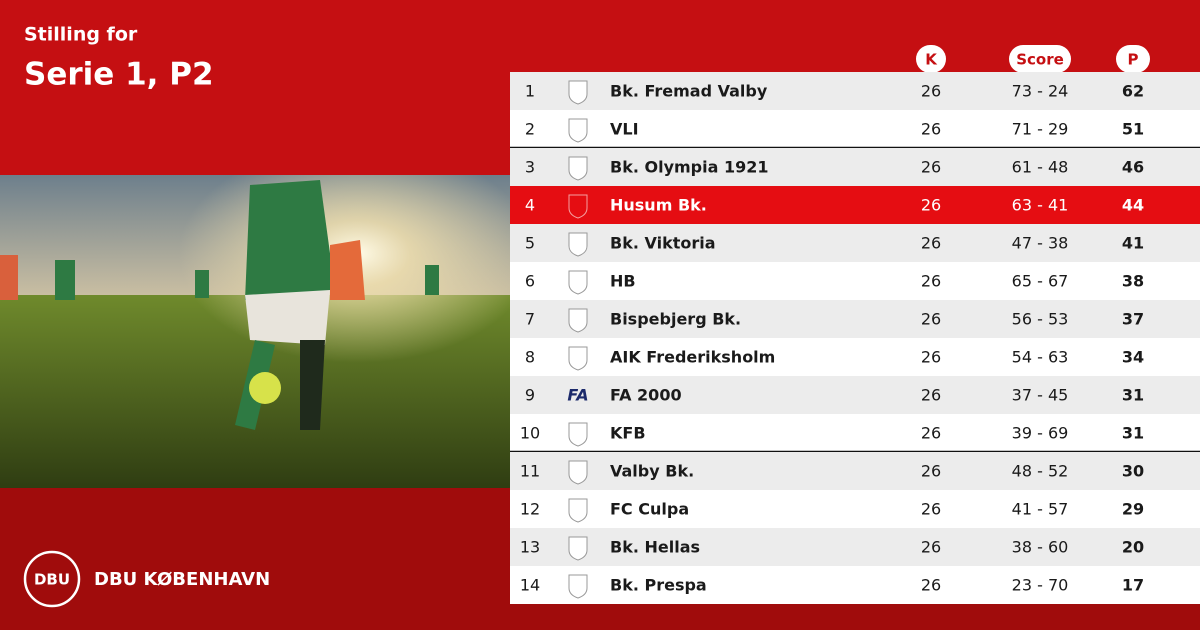 This screenshot has width=1200, height=630. I want to click on table-row: 5 Bk. Viktoria 26 47 - 38 41, so click(855, 243).